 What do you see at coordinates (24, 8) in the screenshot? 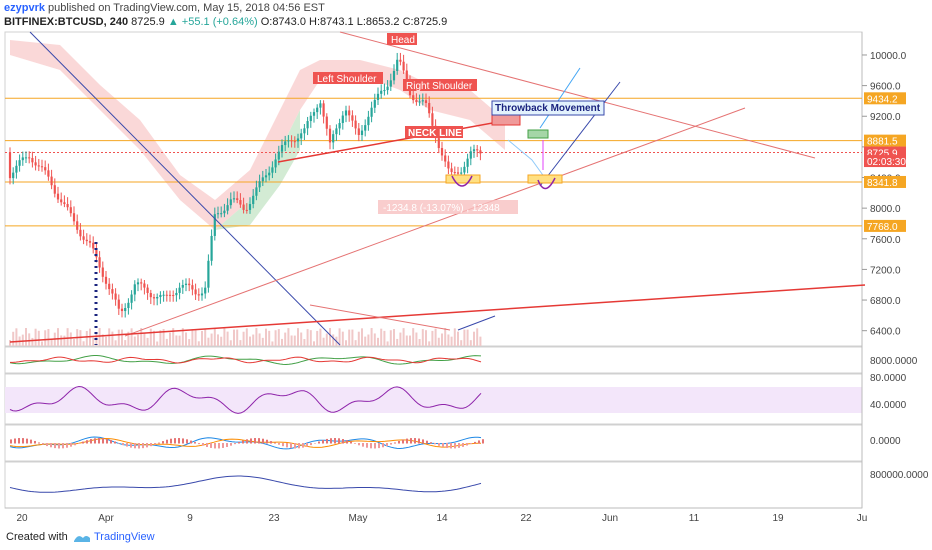
I see `author-link: ezypvrk` at bounding box center [24, 8].